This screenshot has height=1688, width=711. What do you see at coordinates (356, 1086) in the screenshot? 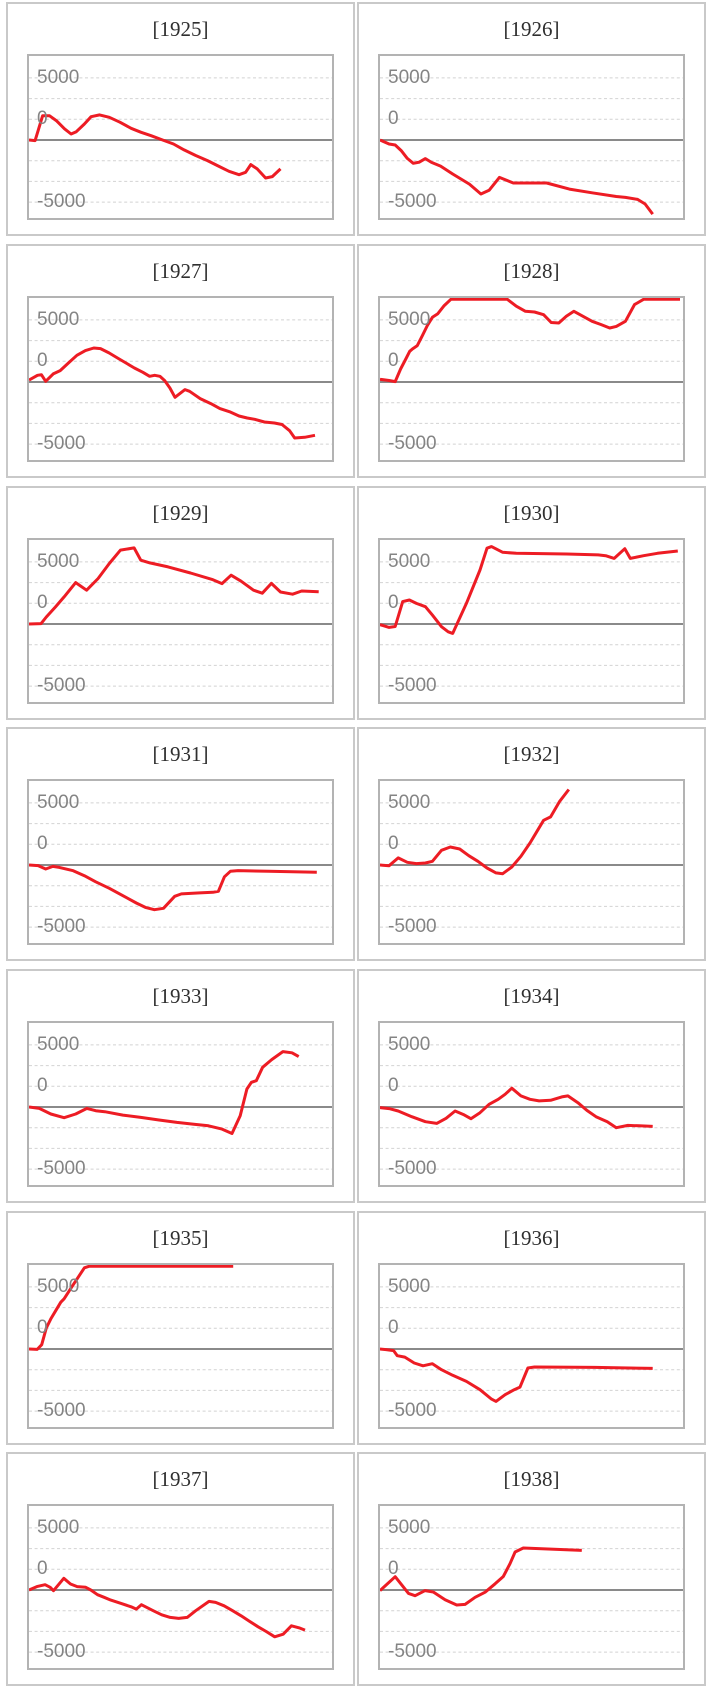
I see `chart-row: [1933] 5000 0 -5000 [1934] 5000 0 -5000` at bounding box center [356, 1086].